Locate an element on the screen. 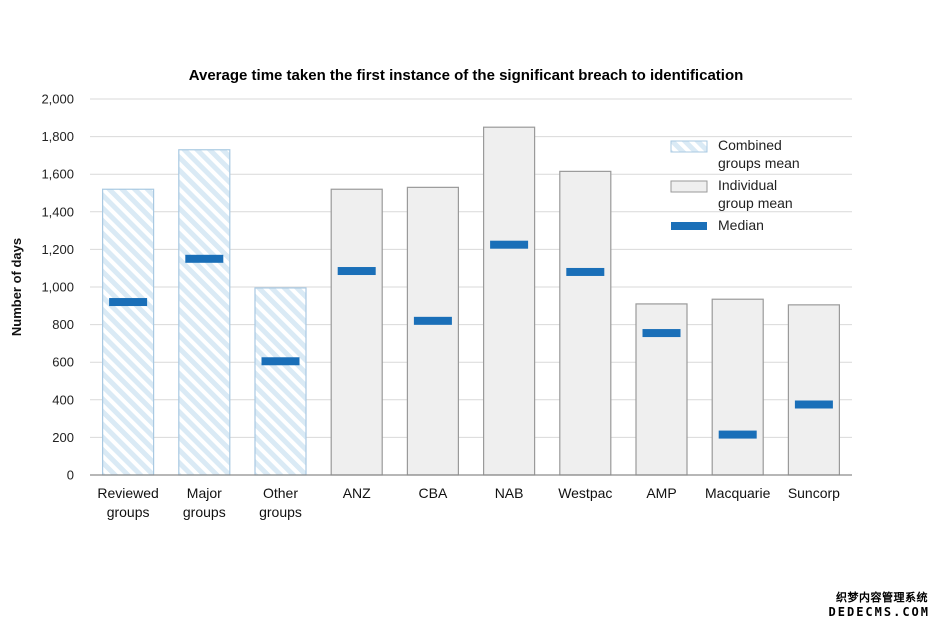 Image resolution: width=940 pixels, height=627 pixels. y-tick-label: 1,000 is located at coordinates (57, 287).